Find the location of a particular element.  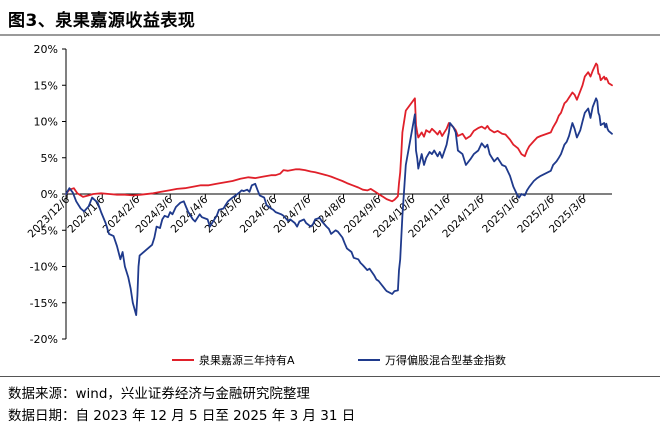

x-tick-label: 2024/5/6 is located at coordinates (224, 214).